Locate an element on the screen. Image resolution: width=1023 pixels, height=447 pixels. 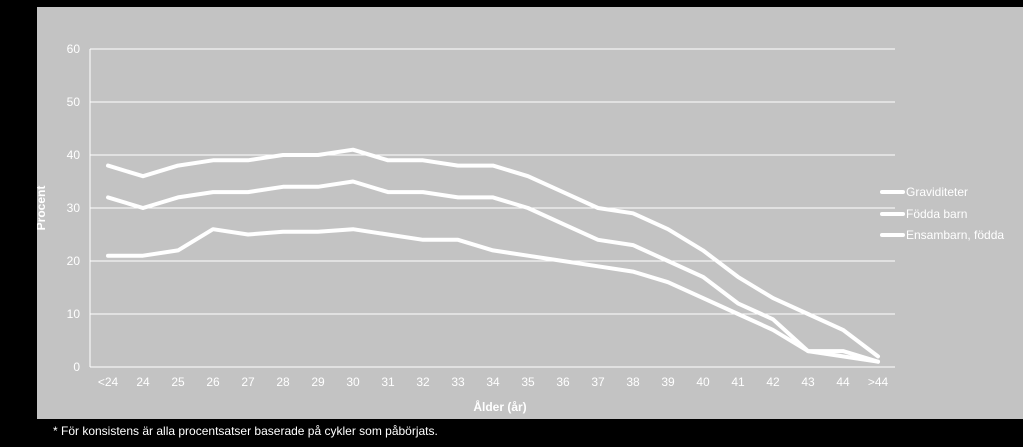
x-tick-label: 34 is located at coordinates (493, 382).